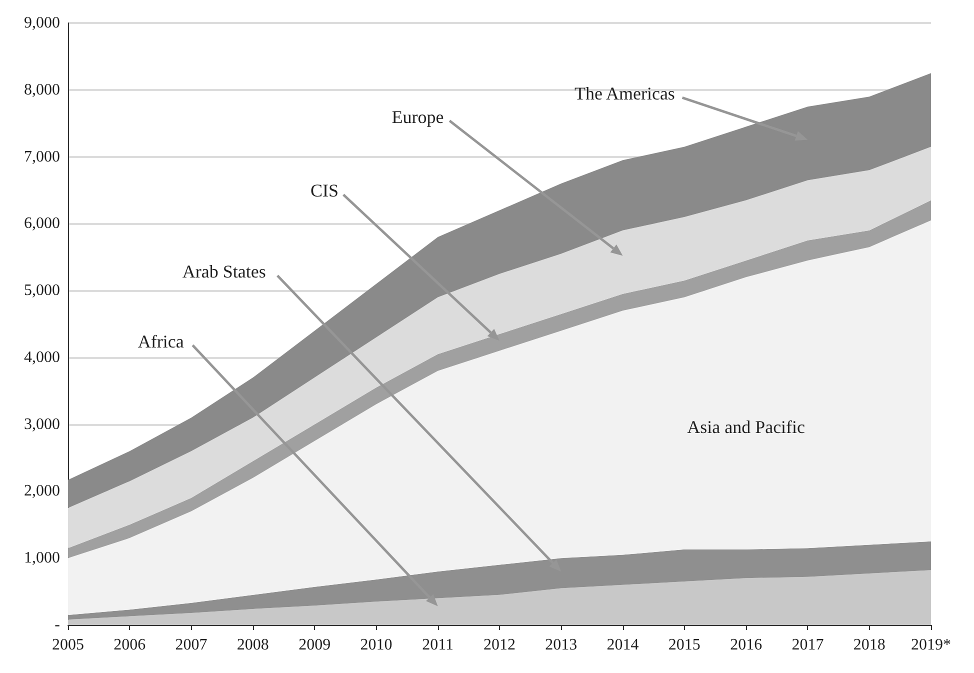 This screenshot has height=673, width=974. What do you see at coordinates (746, 645) in the screenshot?
I see `x-tick-label: 2016` at bounding box center [746, 645].